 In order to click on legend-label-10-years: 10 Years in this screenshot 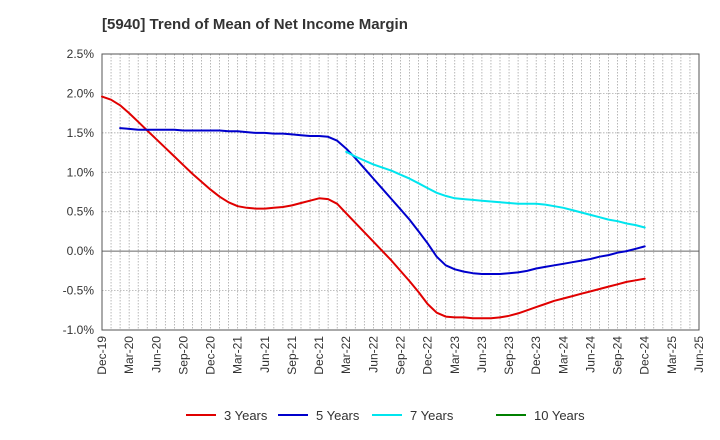, I will do `click(559, 415)`.